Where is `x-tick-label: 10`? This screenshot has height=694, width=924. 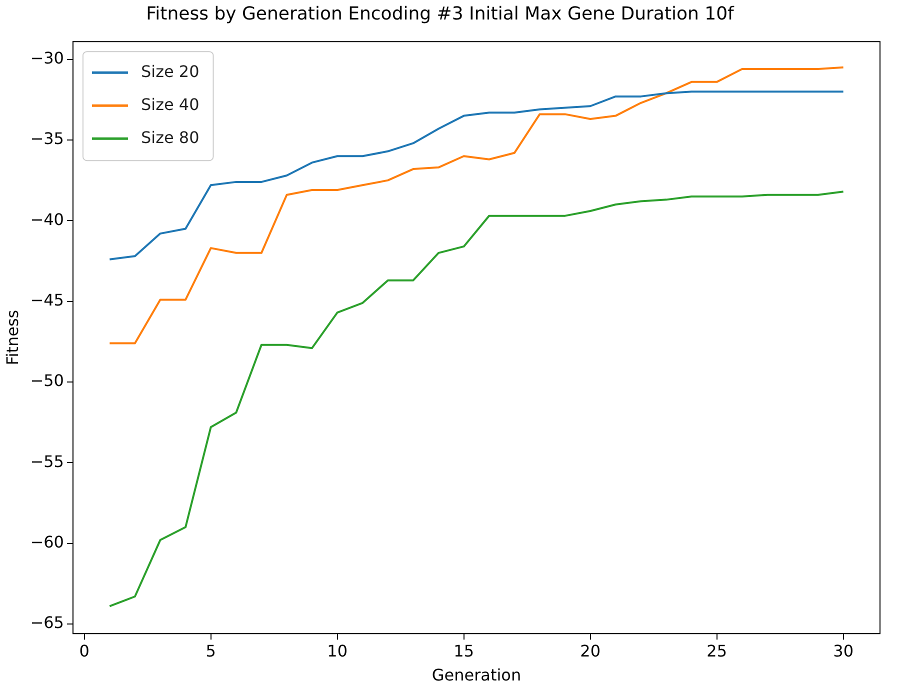
x-tick-label: 10 is located at coordinates (337, 650).